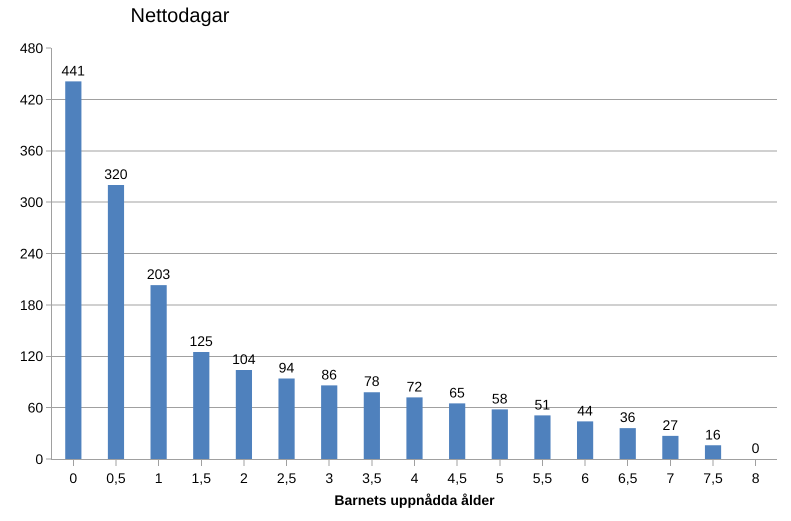 The height and width of the screenshot is (521, 791). What do you see at coordinates (32, 304) in the screenshot?
I see `y-tick-label: 180` at bounding box center [32, 304].